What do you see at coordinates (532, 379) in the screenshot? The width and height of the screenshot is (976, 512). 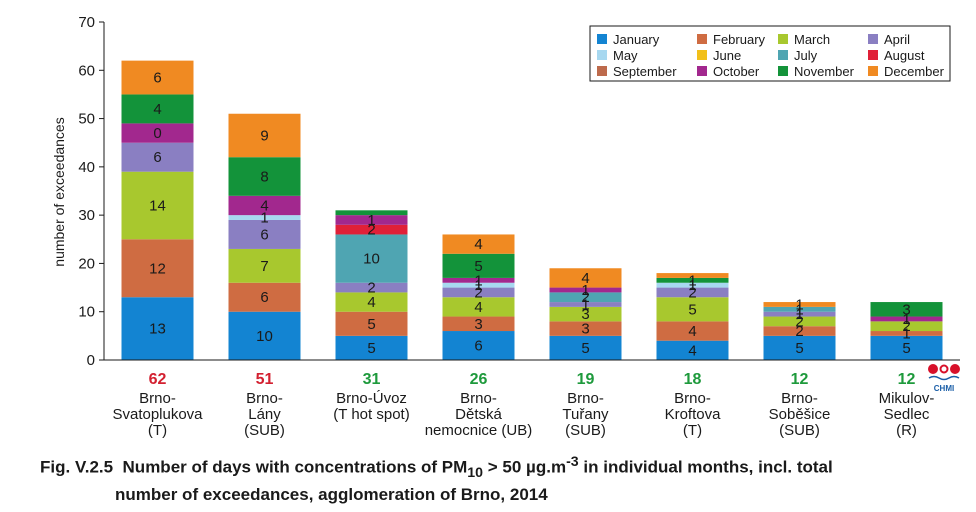 I see `total-labels: 62 51 31 26 19 18 12 12` at bounding box center [532, 379].